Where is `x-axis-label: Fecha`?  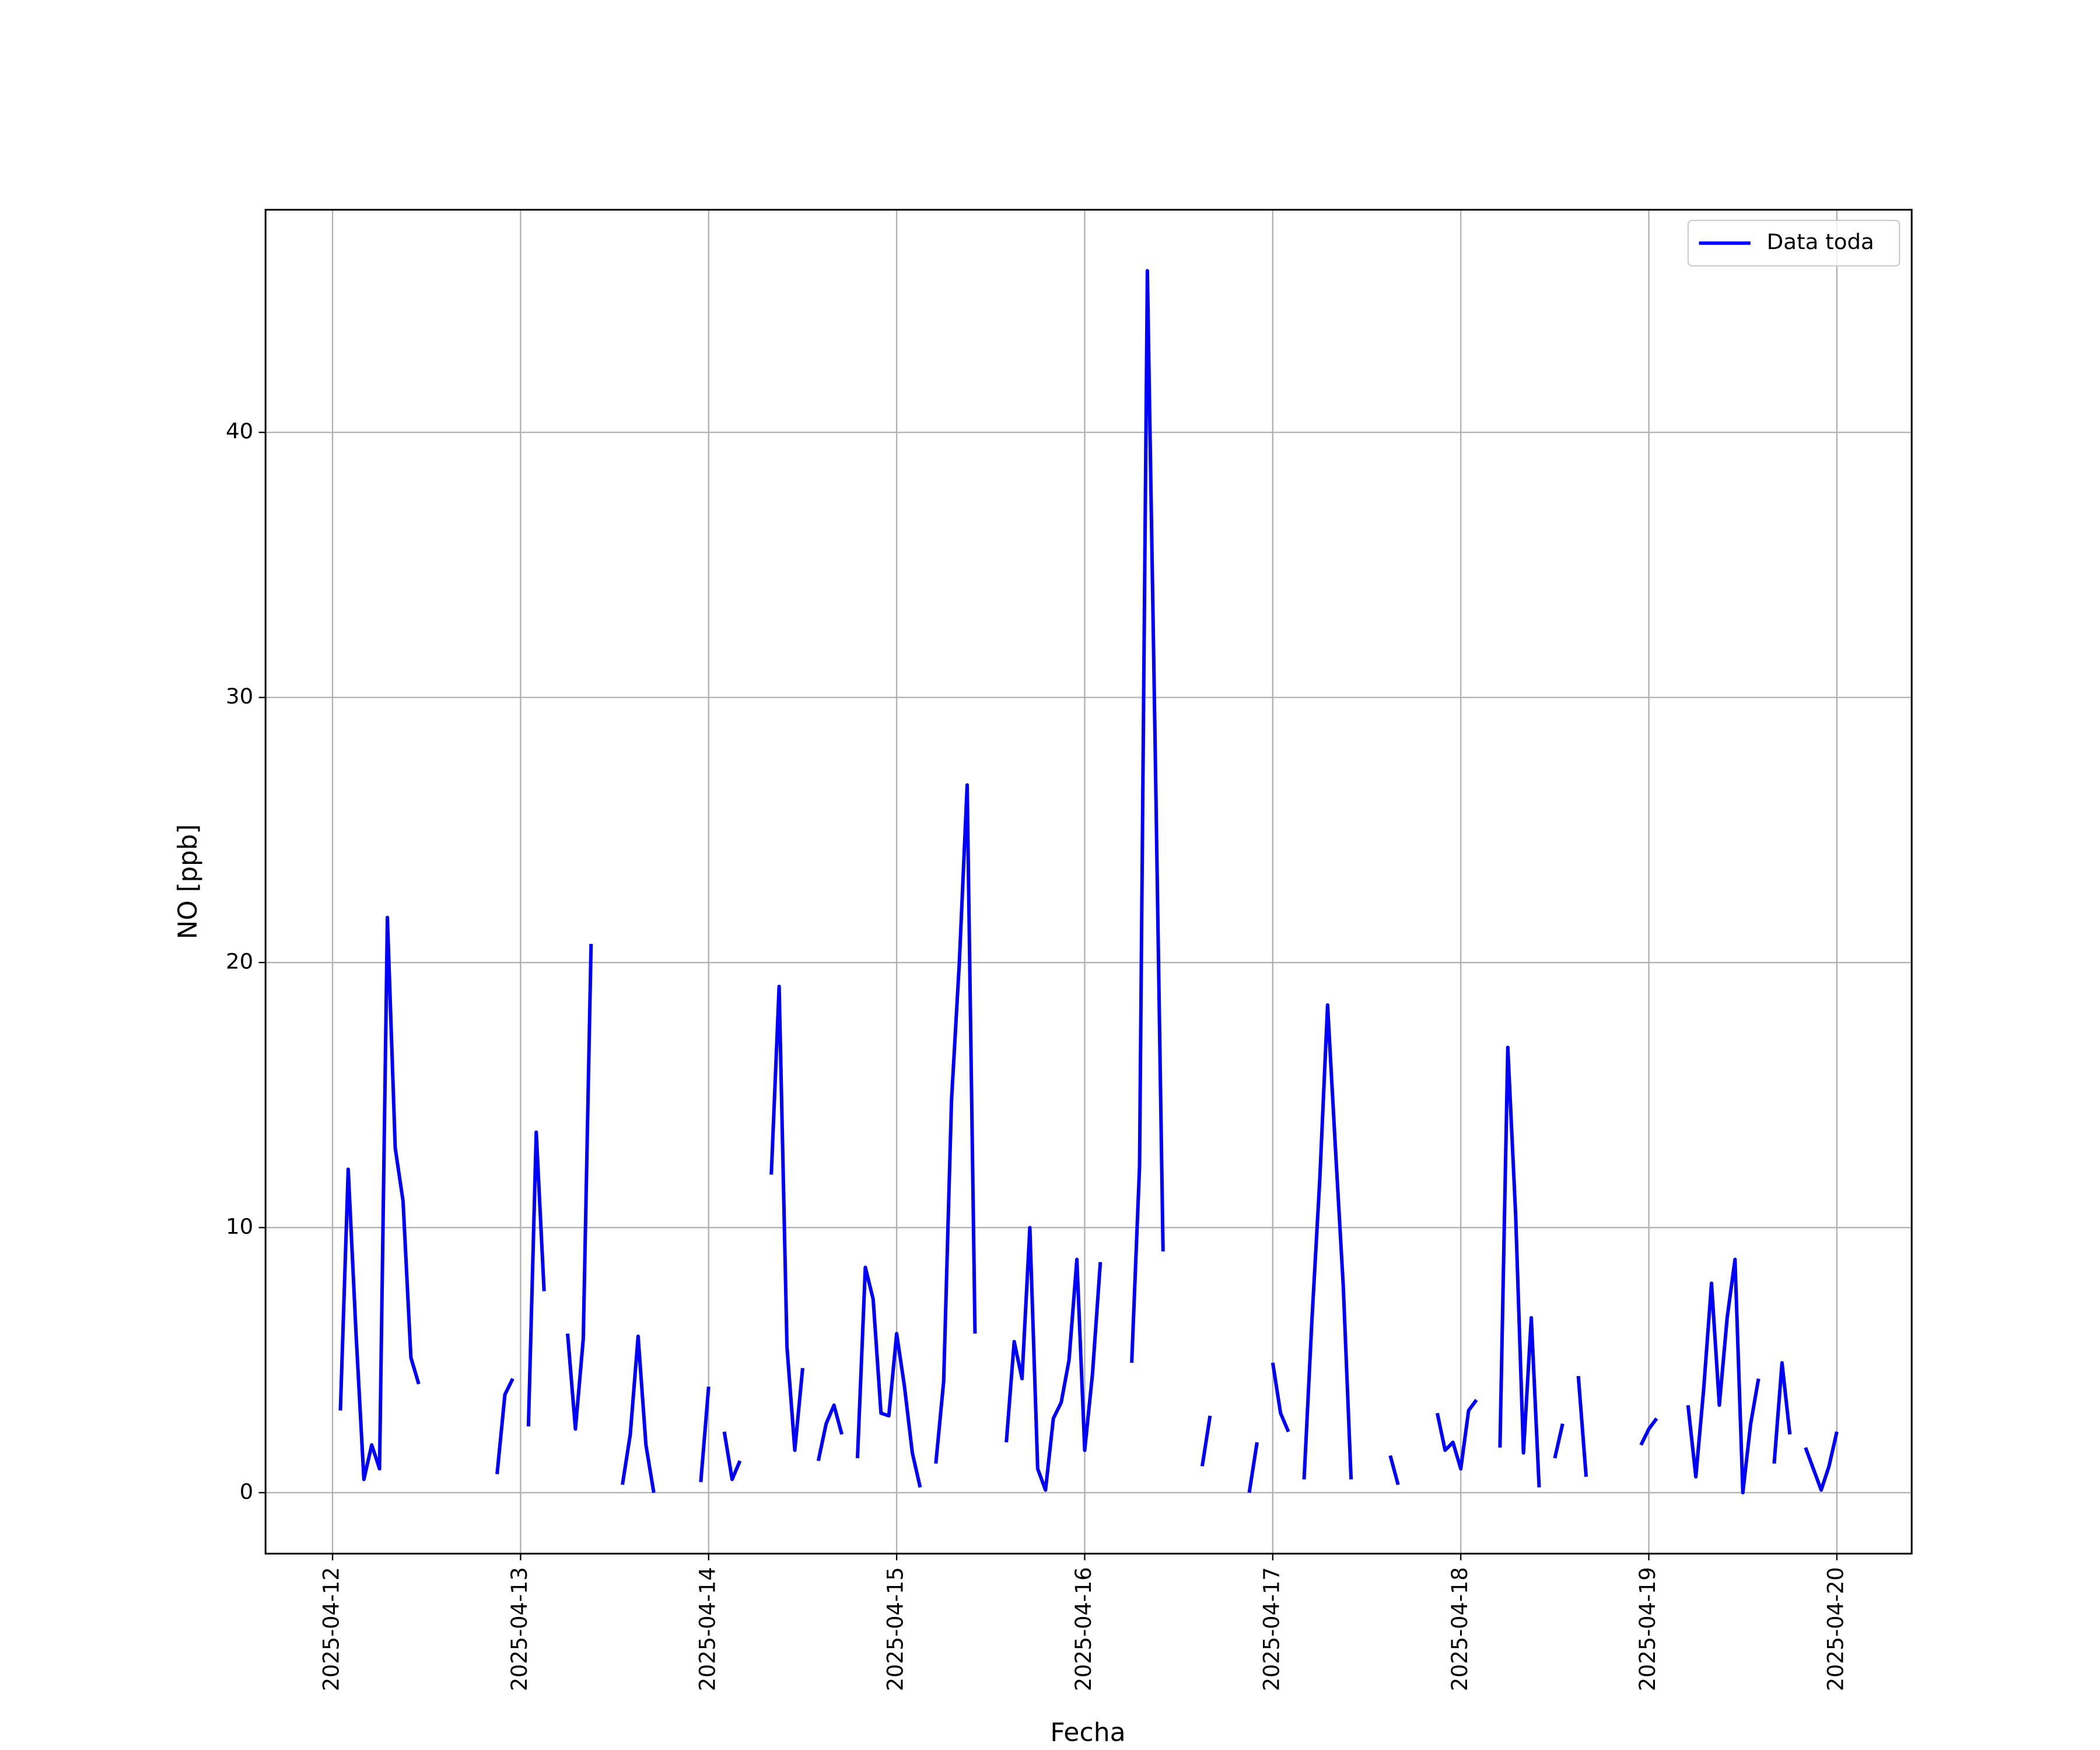 x-axis-label: Fecha is located at coordinates (1087, 1733).